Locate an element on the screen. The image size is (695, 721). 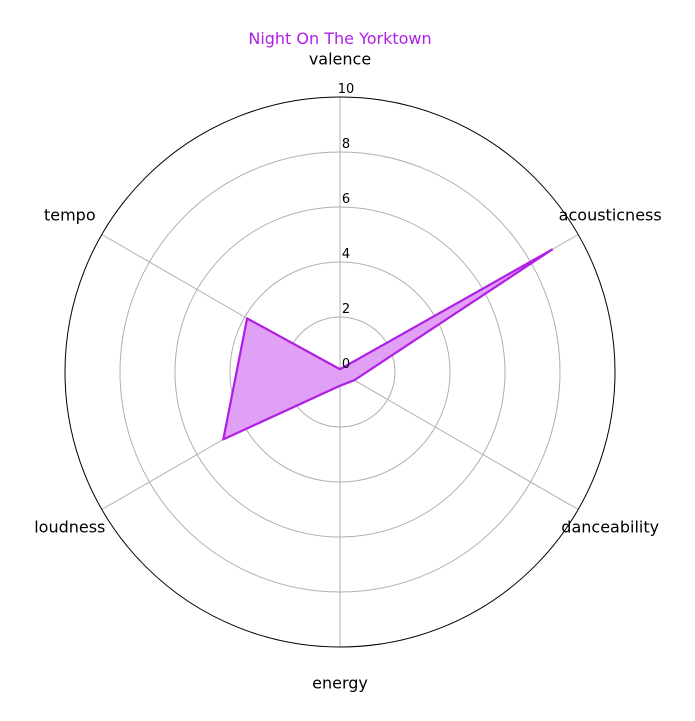
series-line is located at coordinates (388, 344).